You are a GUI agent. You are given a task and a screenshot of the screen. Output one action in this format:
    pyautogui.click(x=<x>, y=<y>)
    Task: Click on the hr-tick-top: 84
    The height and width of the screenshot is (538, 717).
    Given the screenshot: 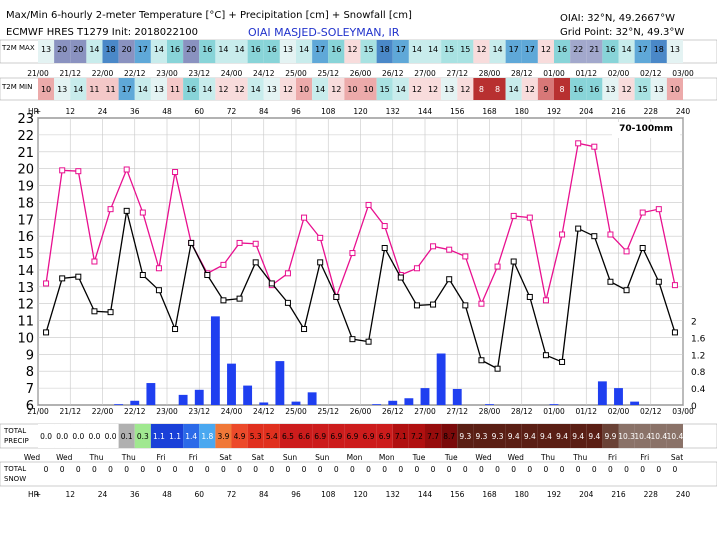 What is the action you would take?
    pyautogui.click(x=264, y=111)
    